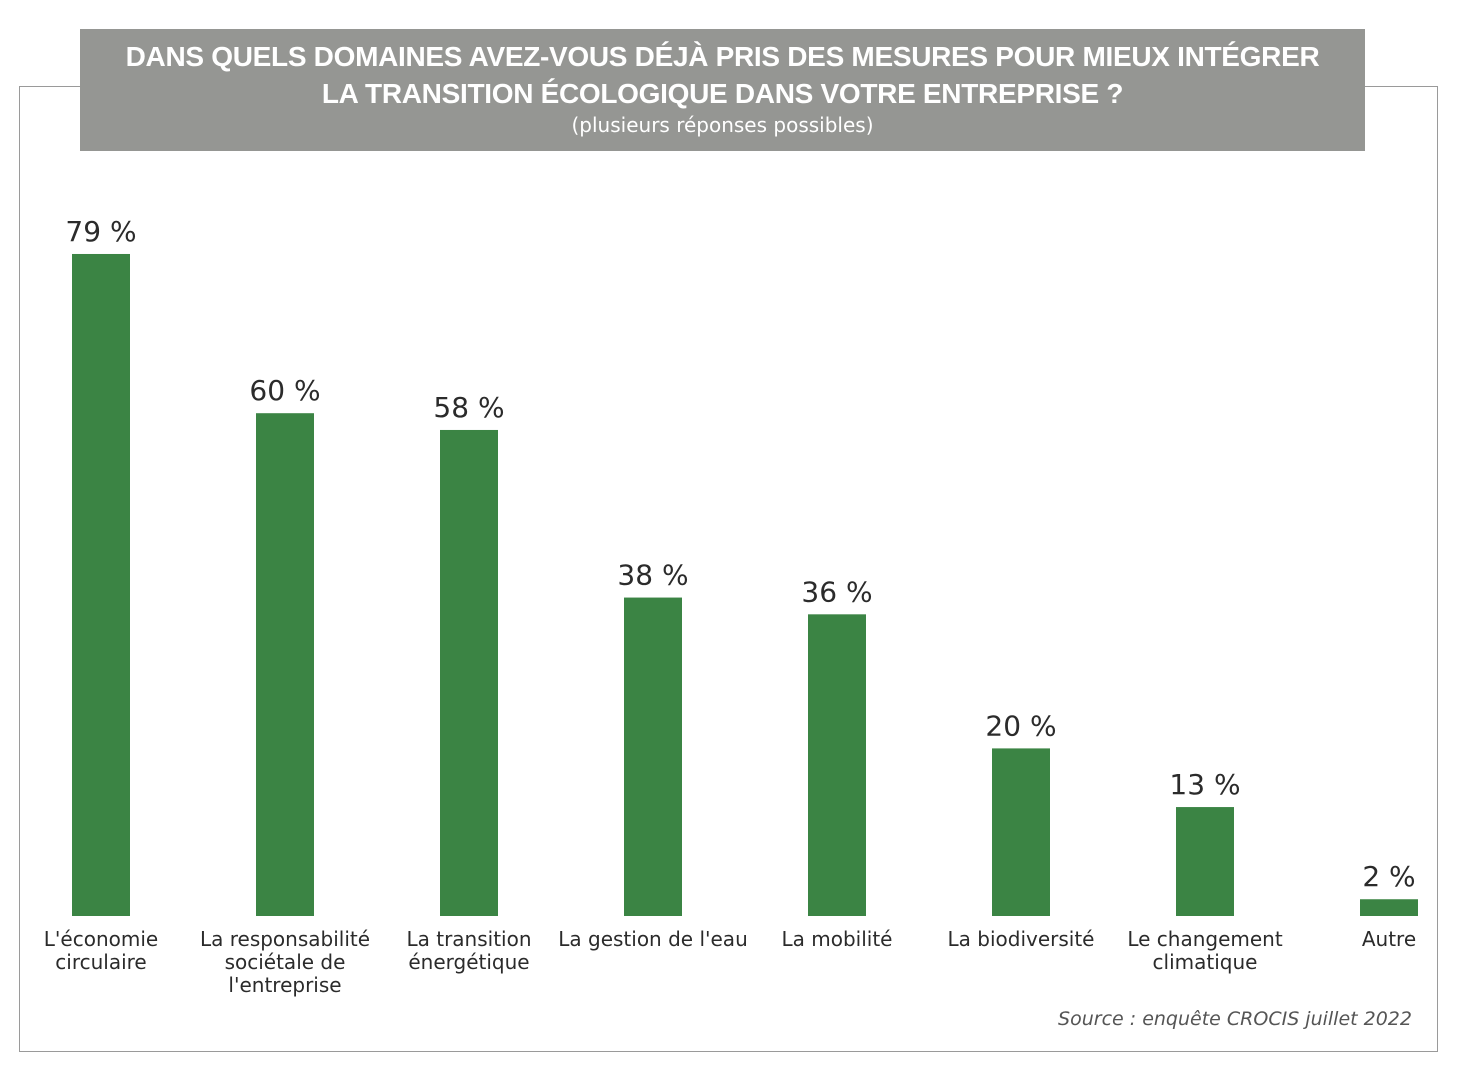  What do you see at coordinates (468, 962) in the screenshot?
I see `category-label-3-line-2: énergétique` at bounding box center [468, 962].